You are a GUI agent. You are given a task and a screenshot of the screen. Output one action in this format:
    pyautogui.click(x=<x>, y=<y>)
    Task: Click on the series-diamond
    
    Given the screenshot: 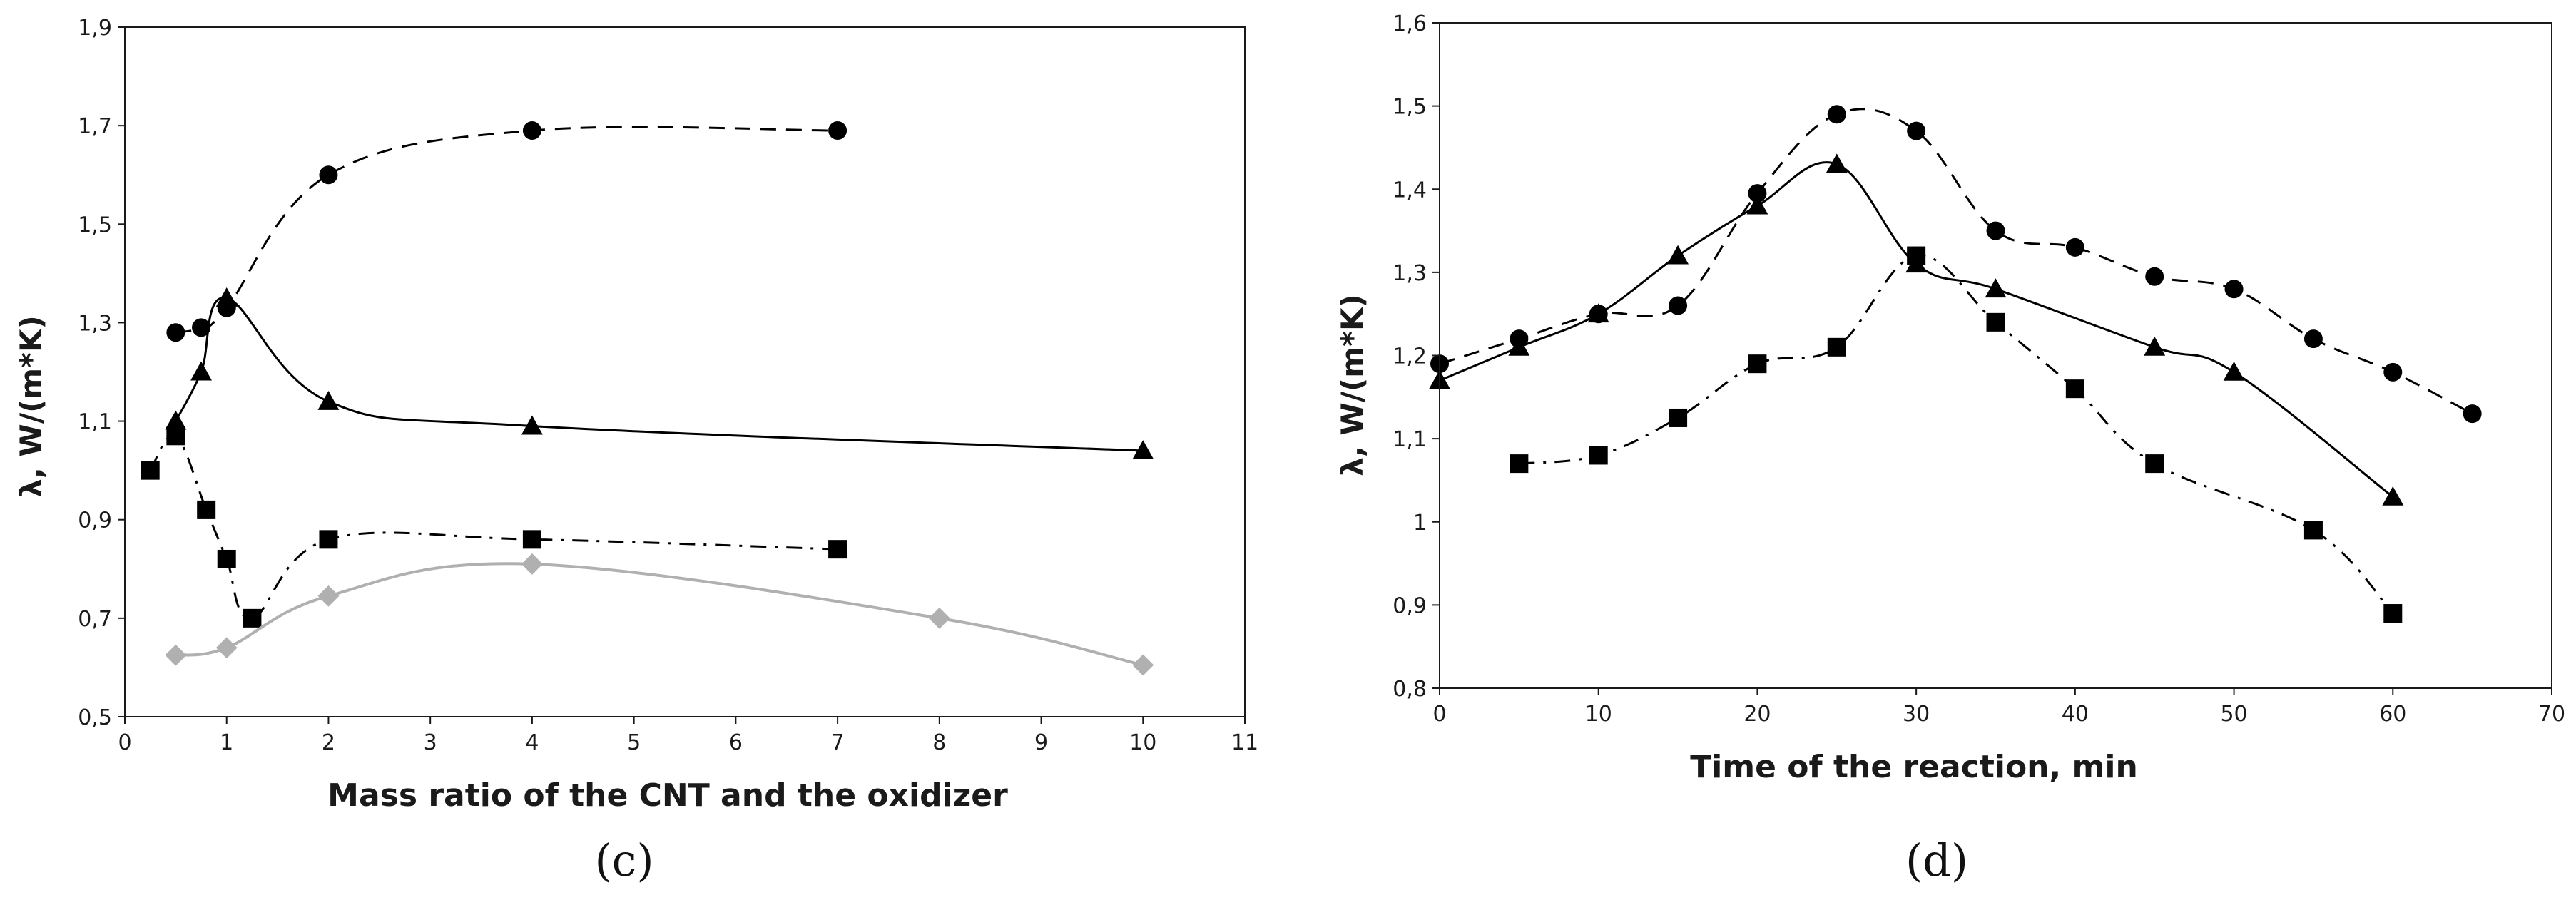 What is the action you would take?
    pyautogui.click(x=659, y=614)
    